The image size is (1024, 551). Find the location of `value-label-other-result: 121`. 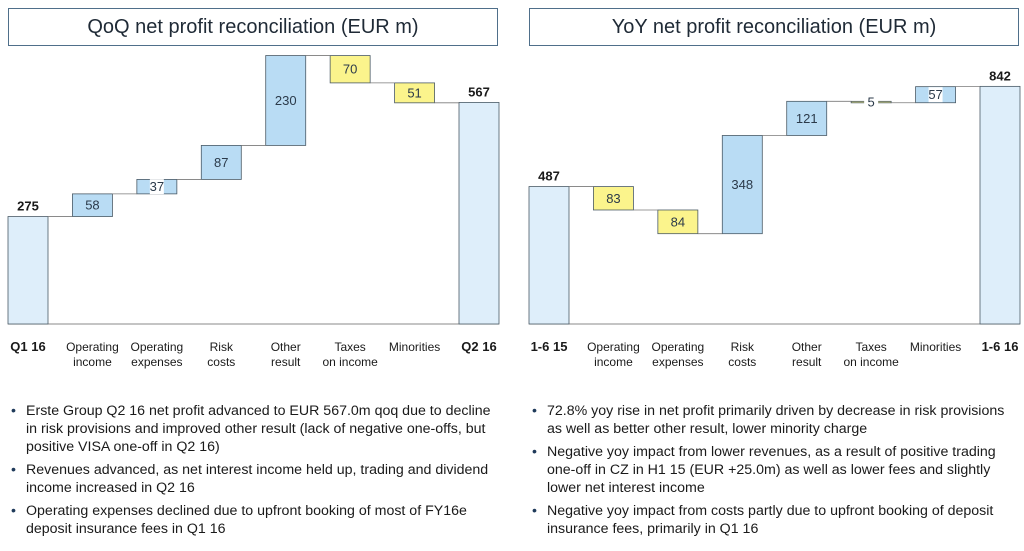

value-label-other-result: 121 is located at coordinates (807, 118).